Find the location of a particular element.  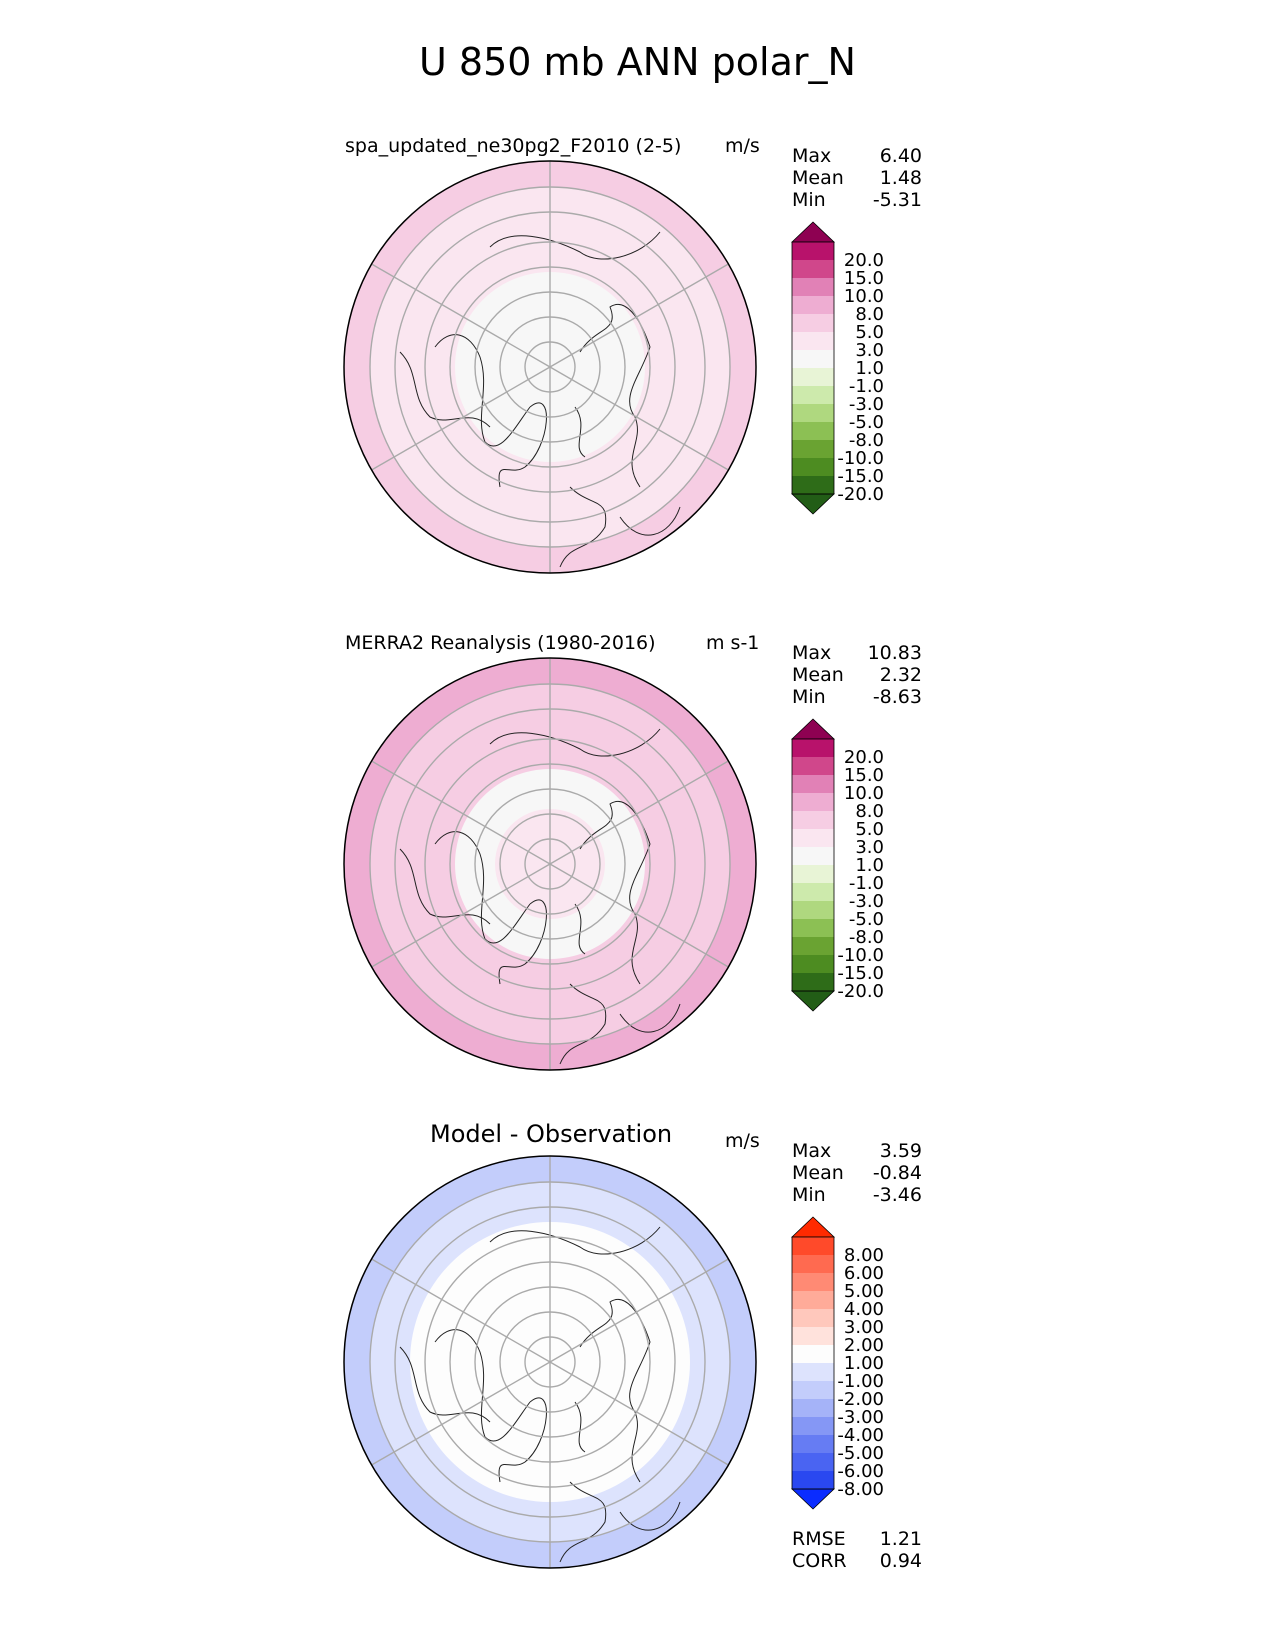

colorbar-tick-label: 15.0 is located at coordinates (864, 775).